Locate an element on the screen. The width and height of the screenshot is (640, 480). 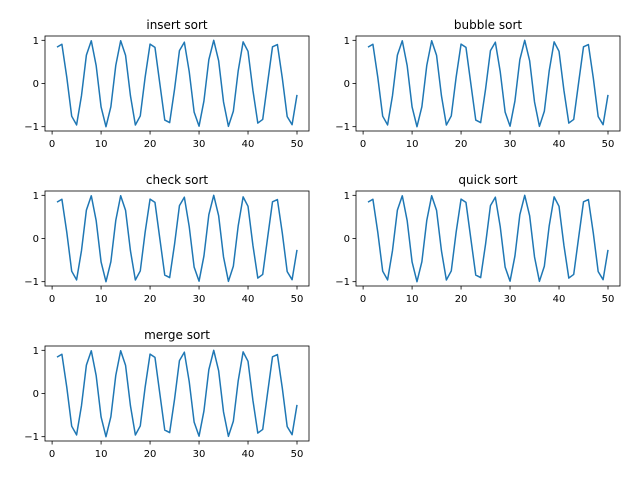
subplot-title: insert sort is located at coordinates (177, 25).